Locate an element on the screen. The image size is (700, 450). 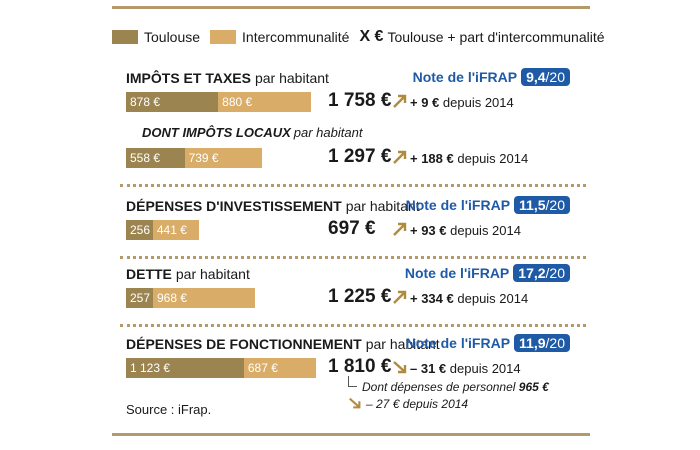
bar-label-toulouse: 257 € is located at coordinates (141, 298).